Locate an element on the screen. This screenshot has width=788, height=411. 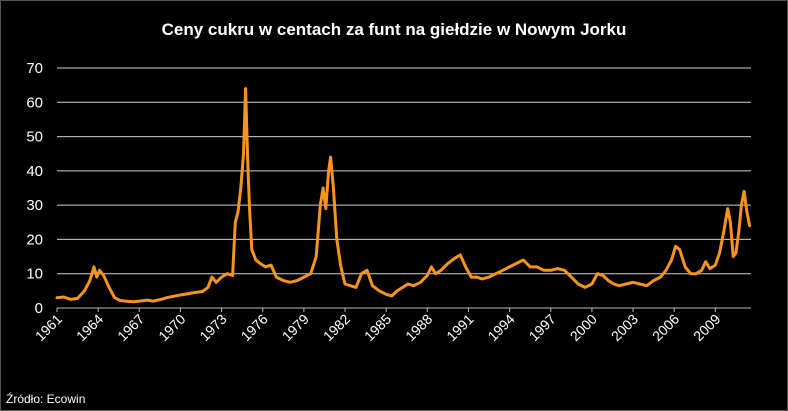
x-tick-label: 1997 is located at coordinates (542, 327).